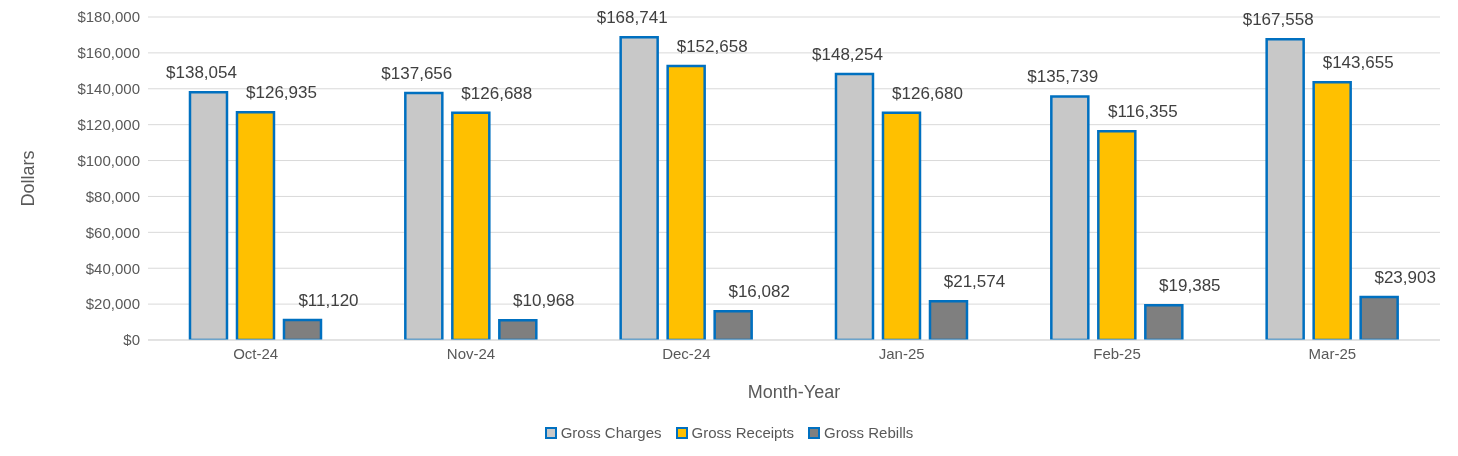  I want to click on data-label: $135,739, so click(1063, 77).